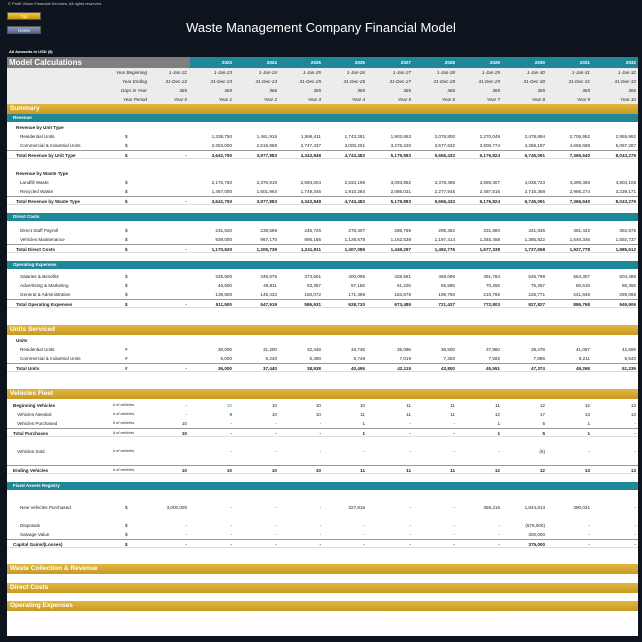 The image size is (642, 642). Describe the element at coordinates (400, 182) in the screenshot. I see `value-cell: 3,093,852` at that location.